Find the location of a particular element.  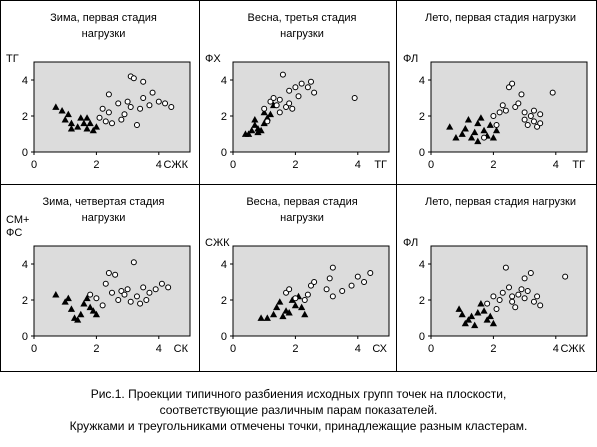

scatter-panel-1: Зима, первая стадия нагрузки ТГ СЖК 0 2 4 0 2 4 is located at coordinates (98, 91).